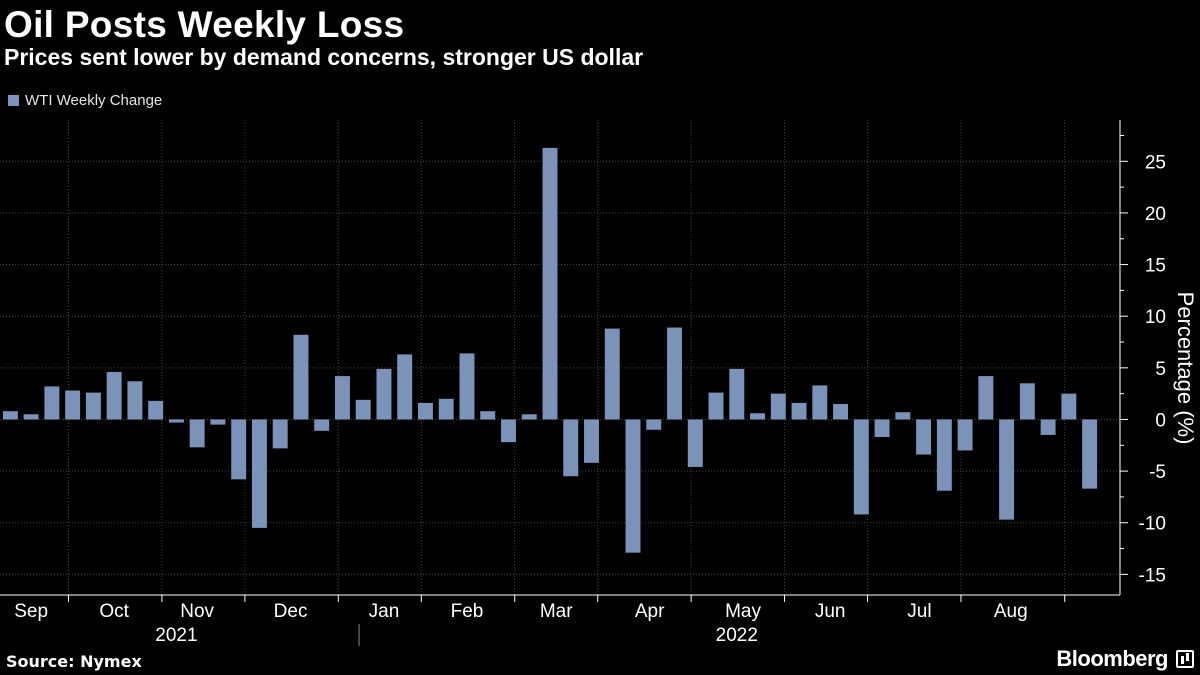 The height and width of the screenshot is (675, 1200). I want to click on x-tick-label: Mar, so click(556, 611).